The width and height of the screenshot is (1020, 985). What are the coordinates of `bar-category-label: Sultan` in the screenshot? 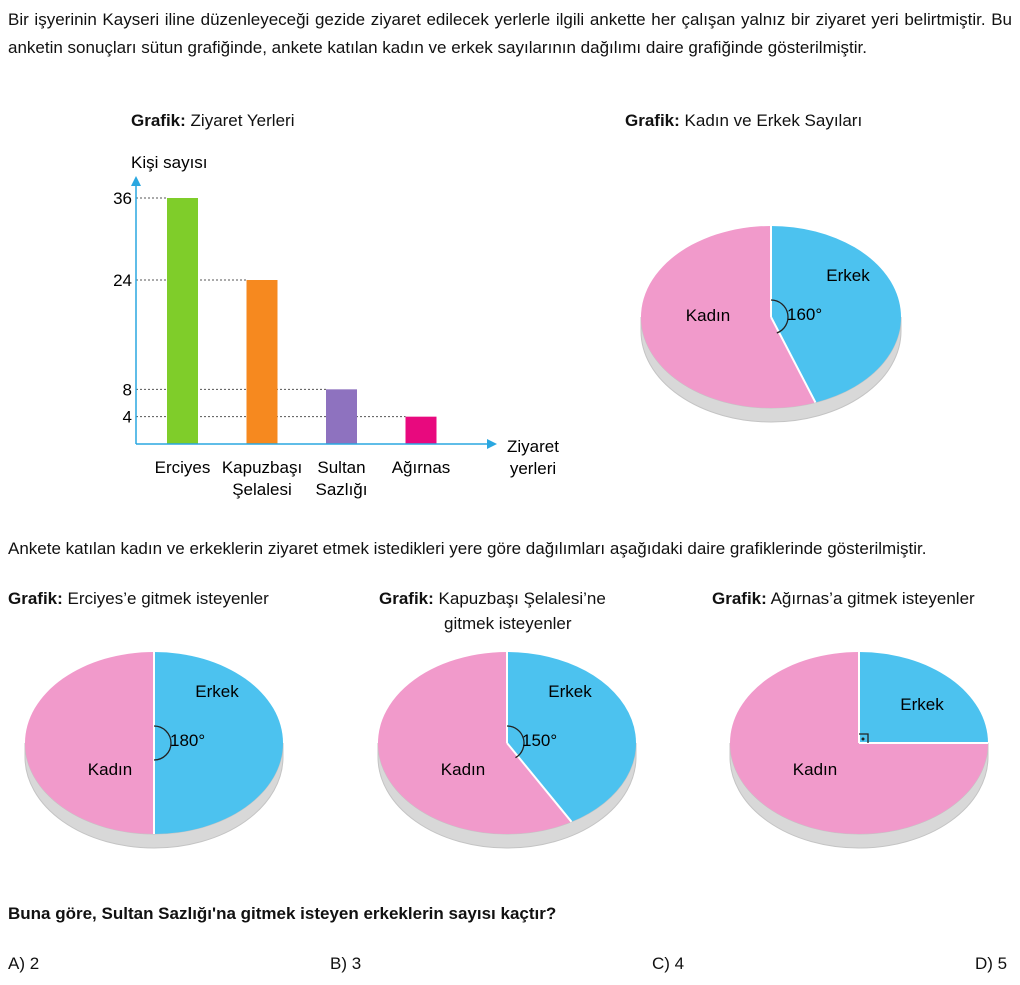 It's located at (341, 467).